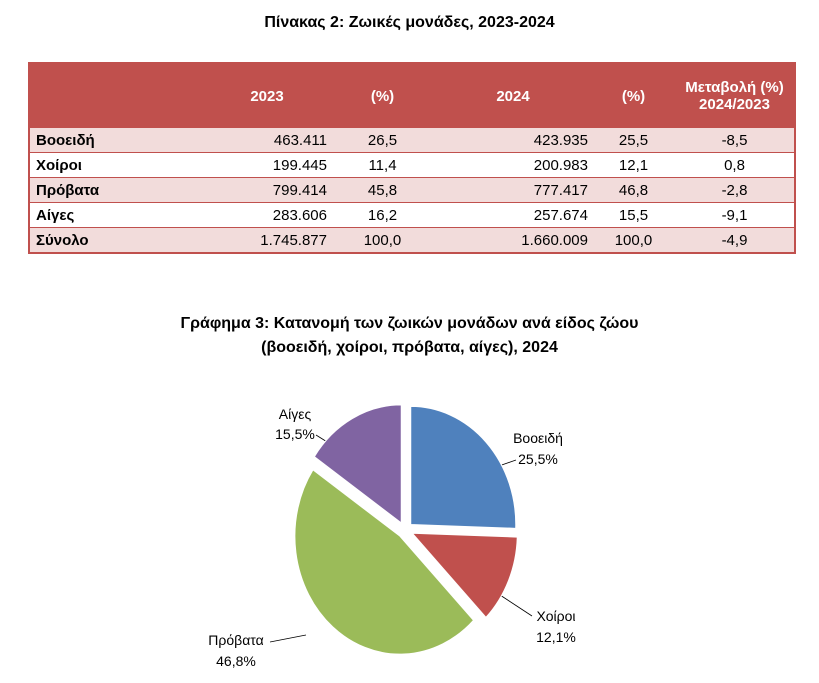 The height and width of the screenshot is (683, 819). What do you see at coordinates (538, 438) in the screenshot?
I see `label-booeidi-name: Βοοειδή` at bounding box center [538, 438].